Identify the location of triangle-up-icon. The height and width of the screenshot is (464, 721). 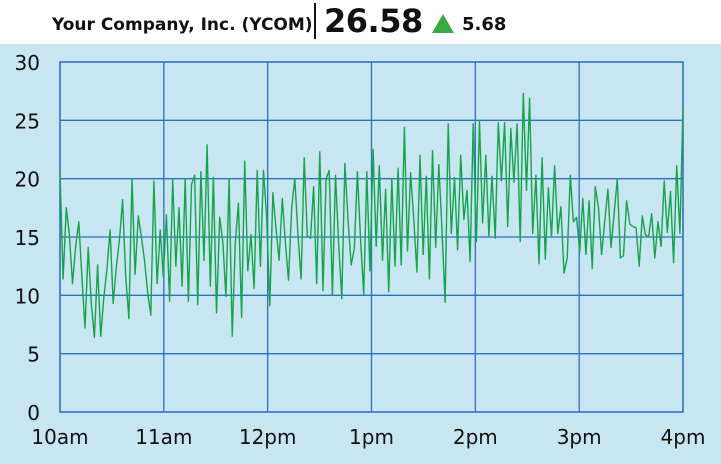
(443, 23).